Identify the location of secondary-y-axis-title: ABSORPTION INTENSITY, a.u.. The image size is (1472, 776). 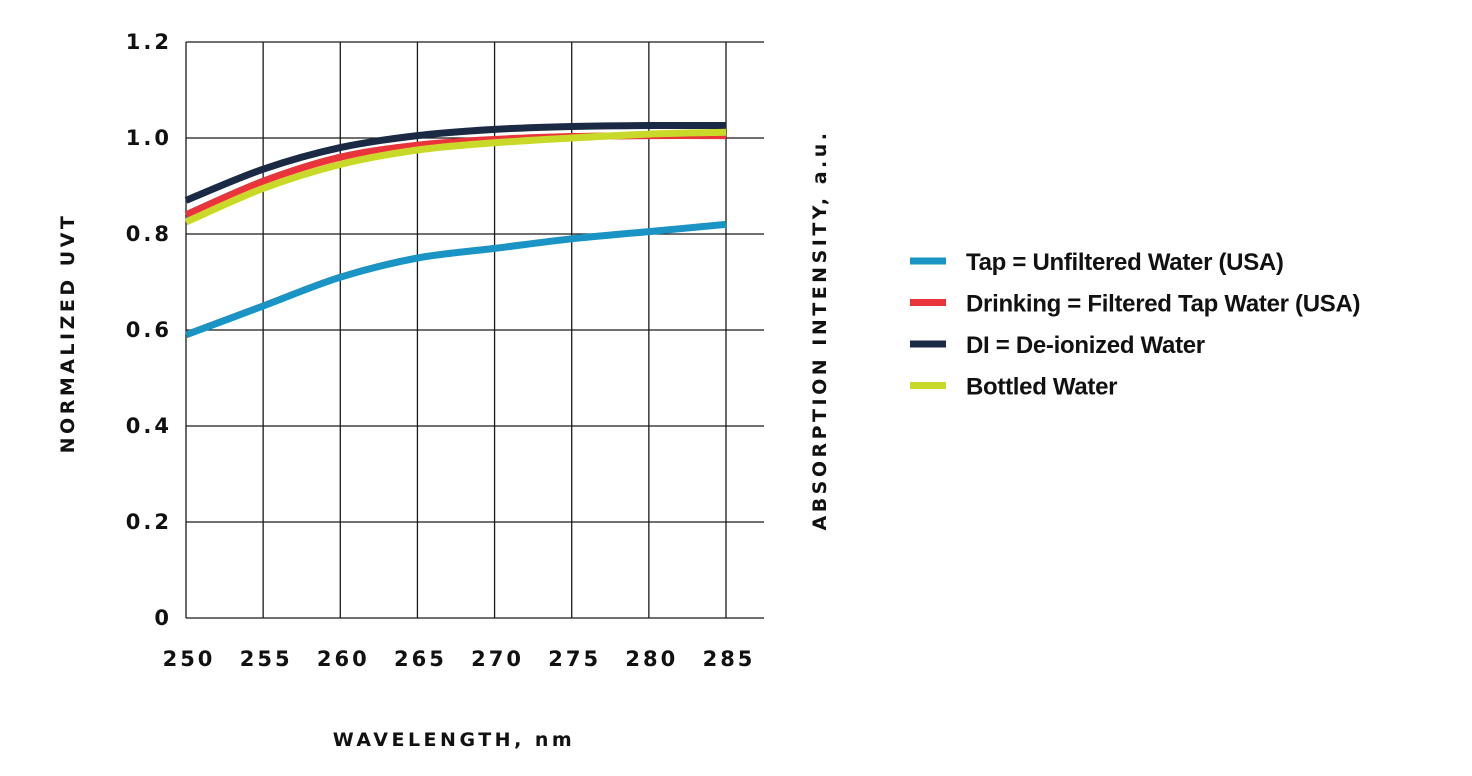
(820, 329).